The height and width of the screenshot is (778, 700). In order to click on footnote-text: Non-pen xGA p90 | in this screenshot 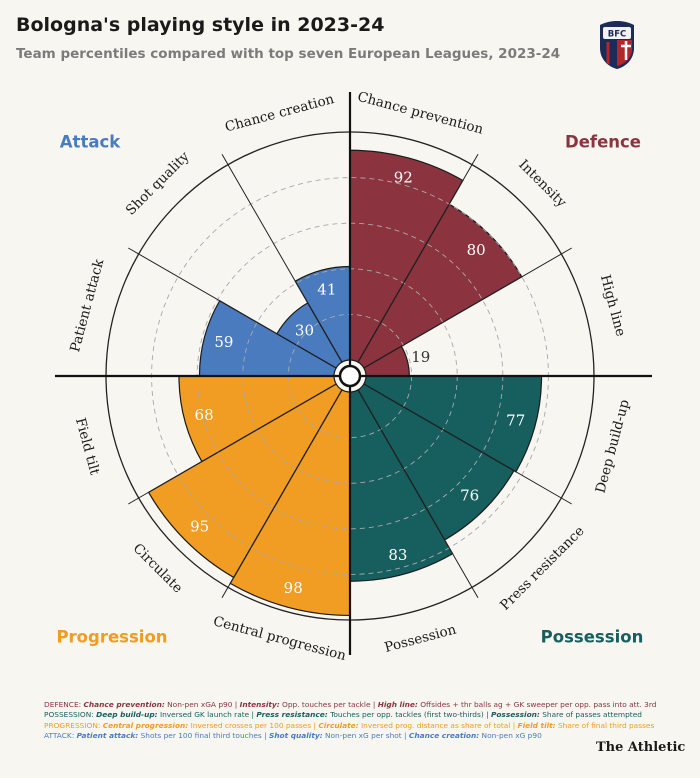, I will do `click(202, 704)`.